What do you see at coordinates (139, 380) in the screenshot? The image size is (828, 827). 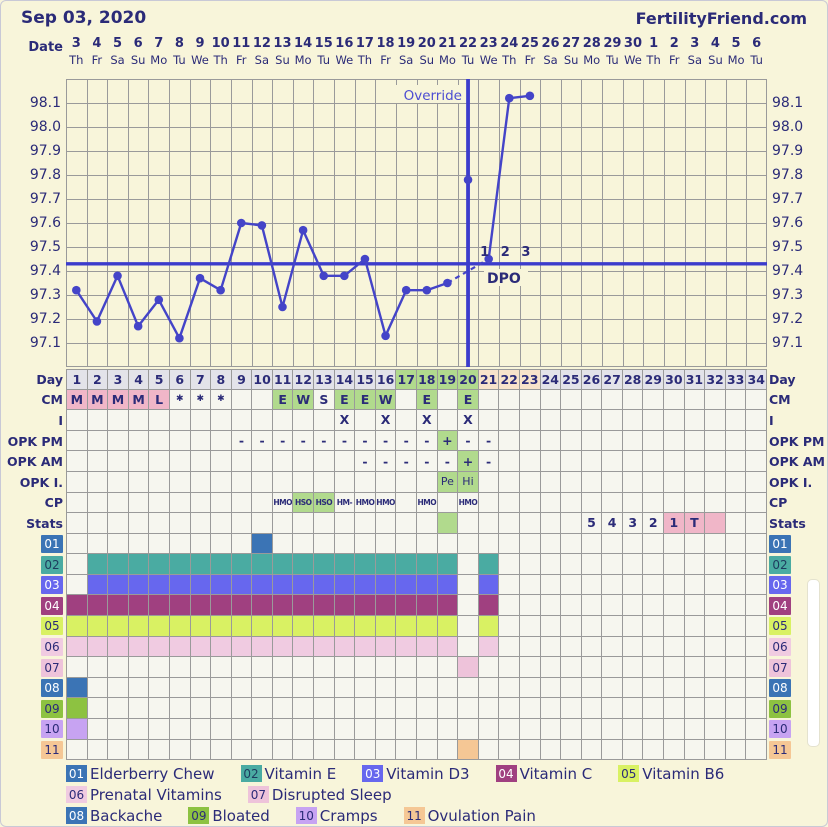 I see `grid-cell-day-4: 4` at bounding box center [139, 380].